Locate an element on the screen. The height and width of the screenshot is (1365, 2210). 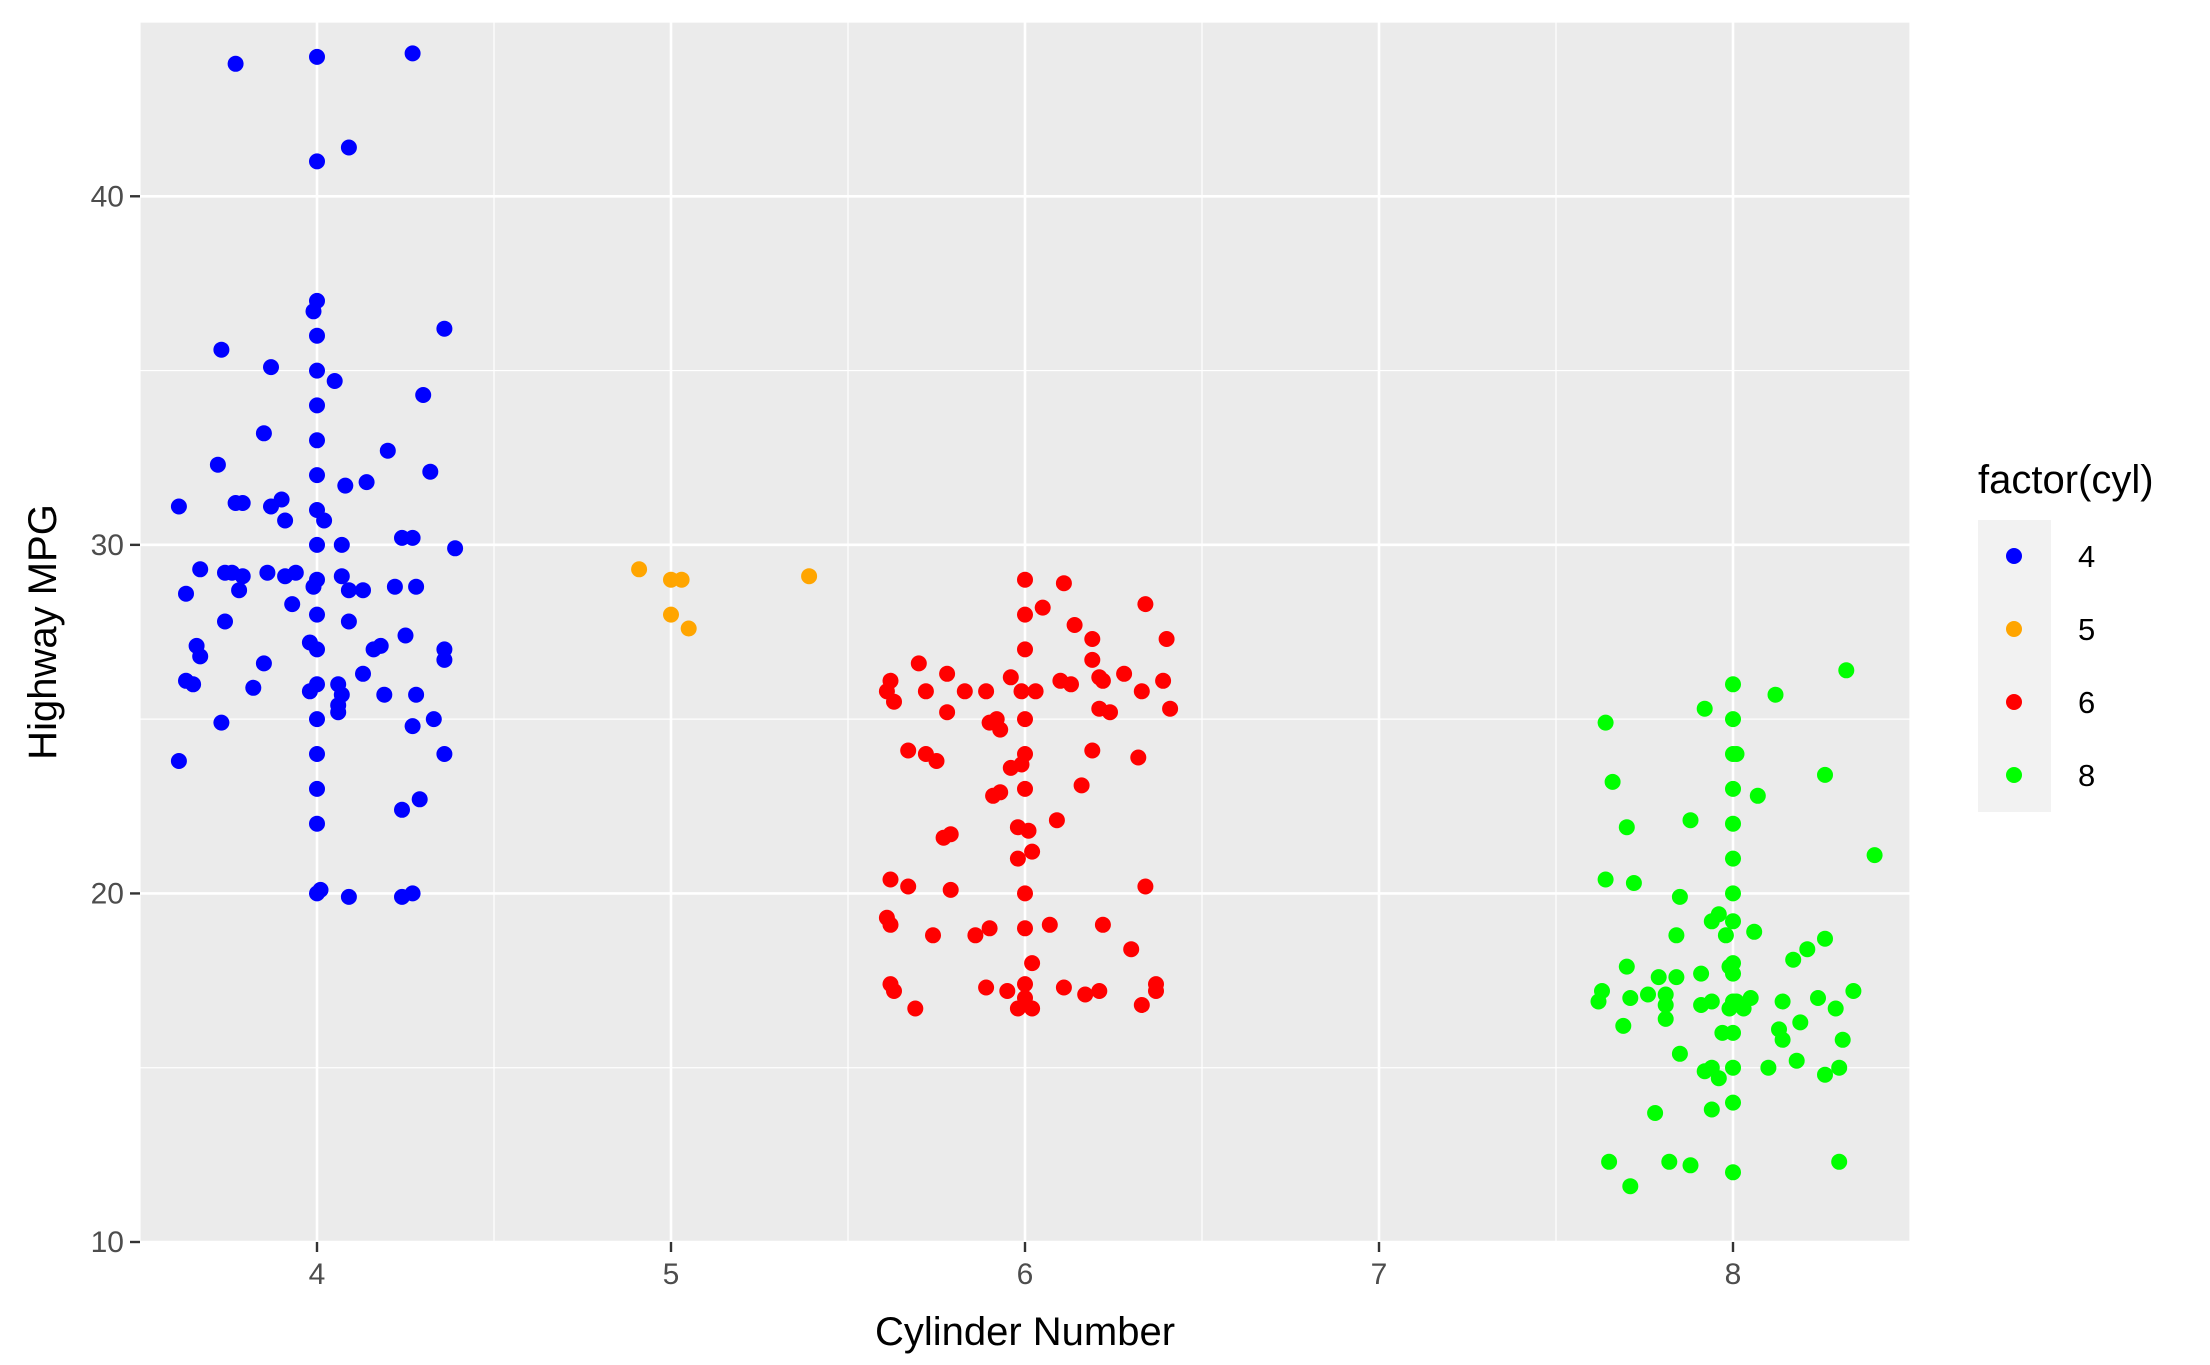
y-tick-label: 20 is located at coordinates (107, 893).